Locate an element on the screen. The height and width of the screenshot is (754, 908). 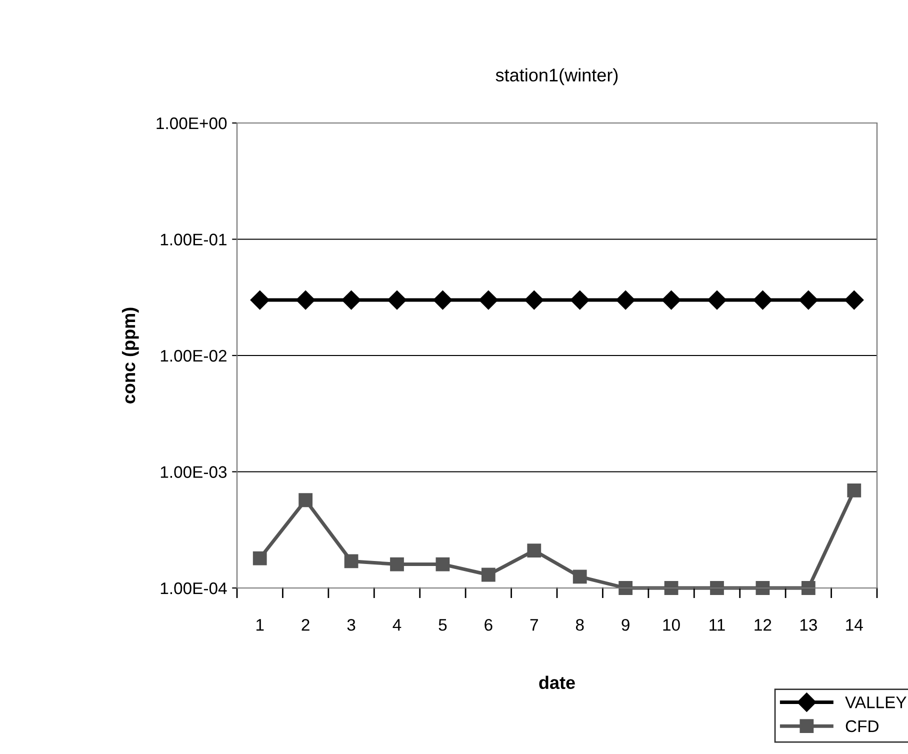
legend-label: VALLEY is located at coordinates (875, 702).